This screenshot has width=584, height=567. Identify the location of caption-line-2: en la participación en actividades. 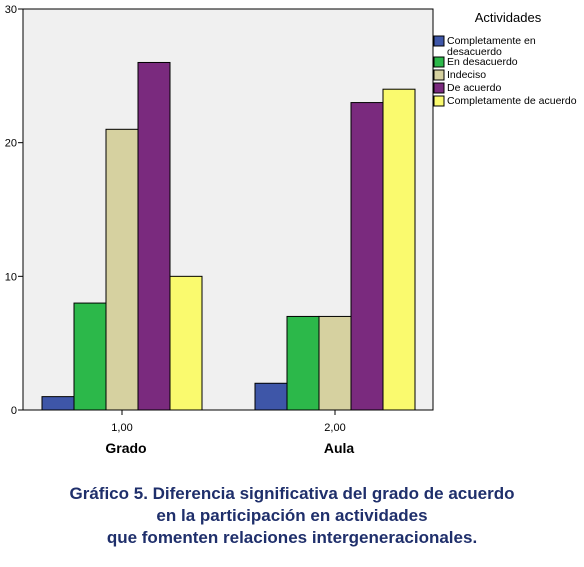
(292, 515).